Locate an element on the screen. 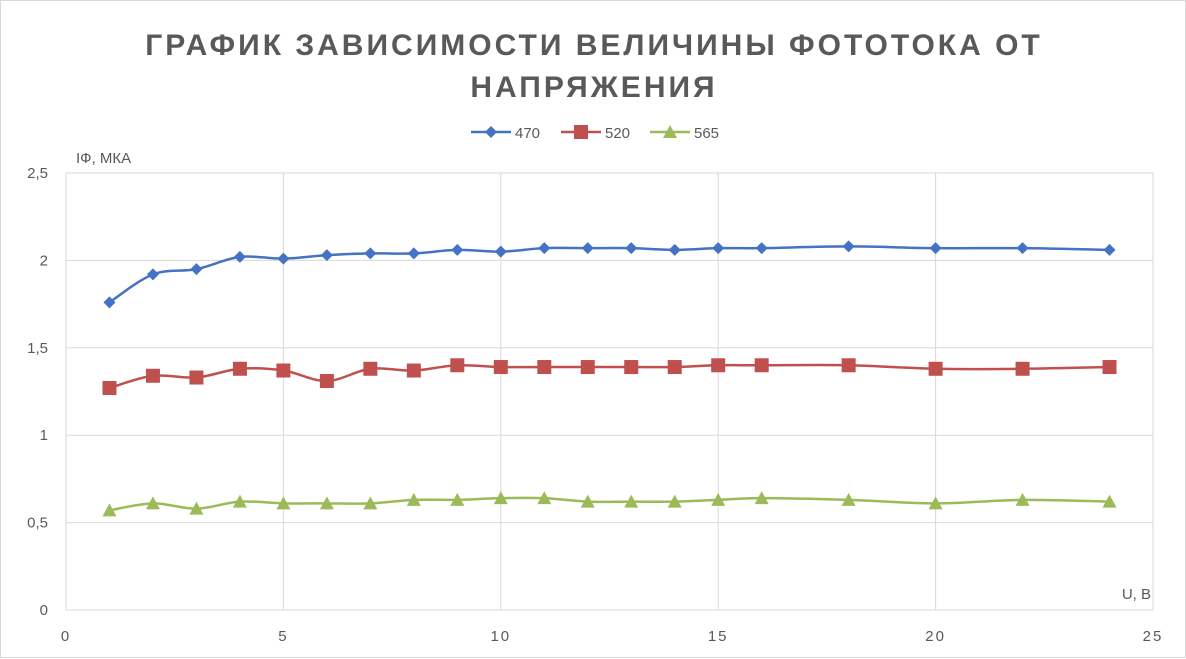 Image resolution: width=1186 pixels, height=659 pixels. x-tick-label: 20 is located at coordinates (935, 636).